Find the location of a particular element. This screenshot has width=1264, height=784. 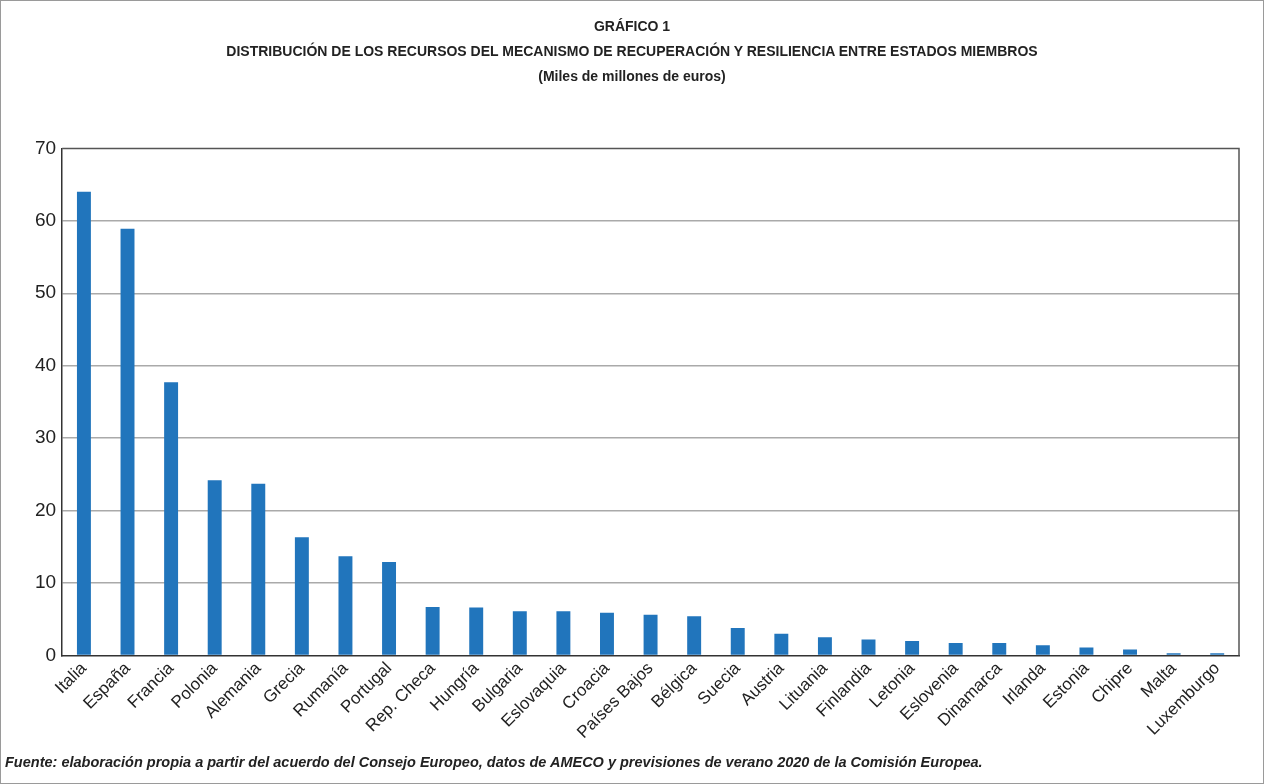

text: GRÁFICO 1 is located at coordinates (632, 26).